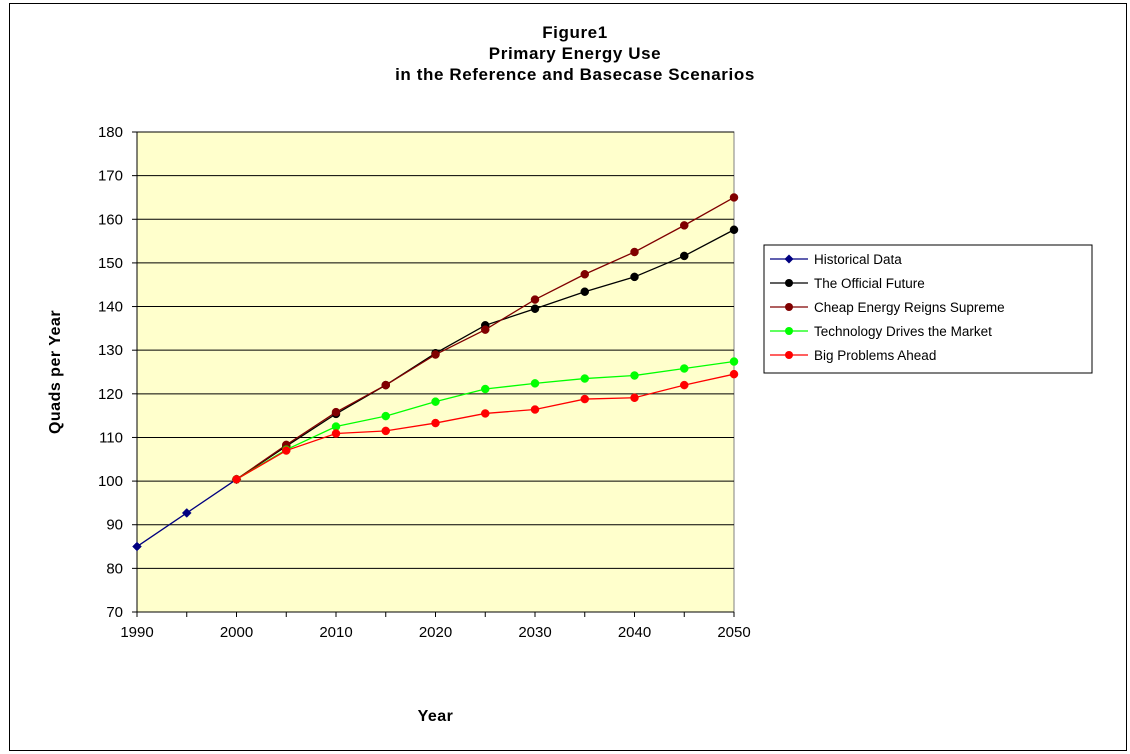 This screenshot has width=1130, height=754. What do you see at coordinates (236, 632) in the screenshot?
I see `x-tick-label: 2000` at bounding box center [236, 632].